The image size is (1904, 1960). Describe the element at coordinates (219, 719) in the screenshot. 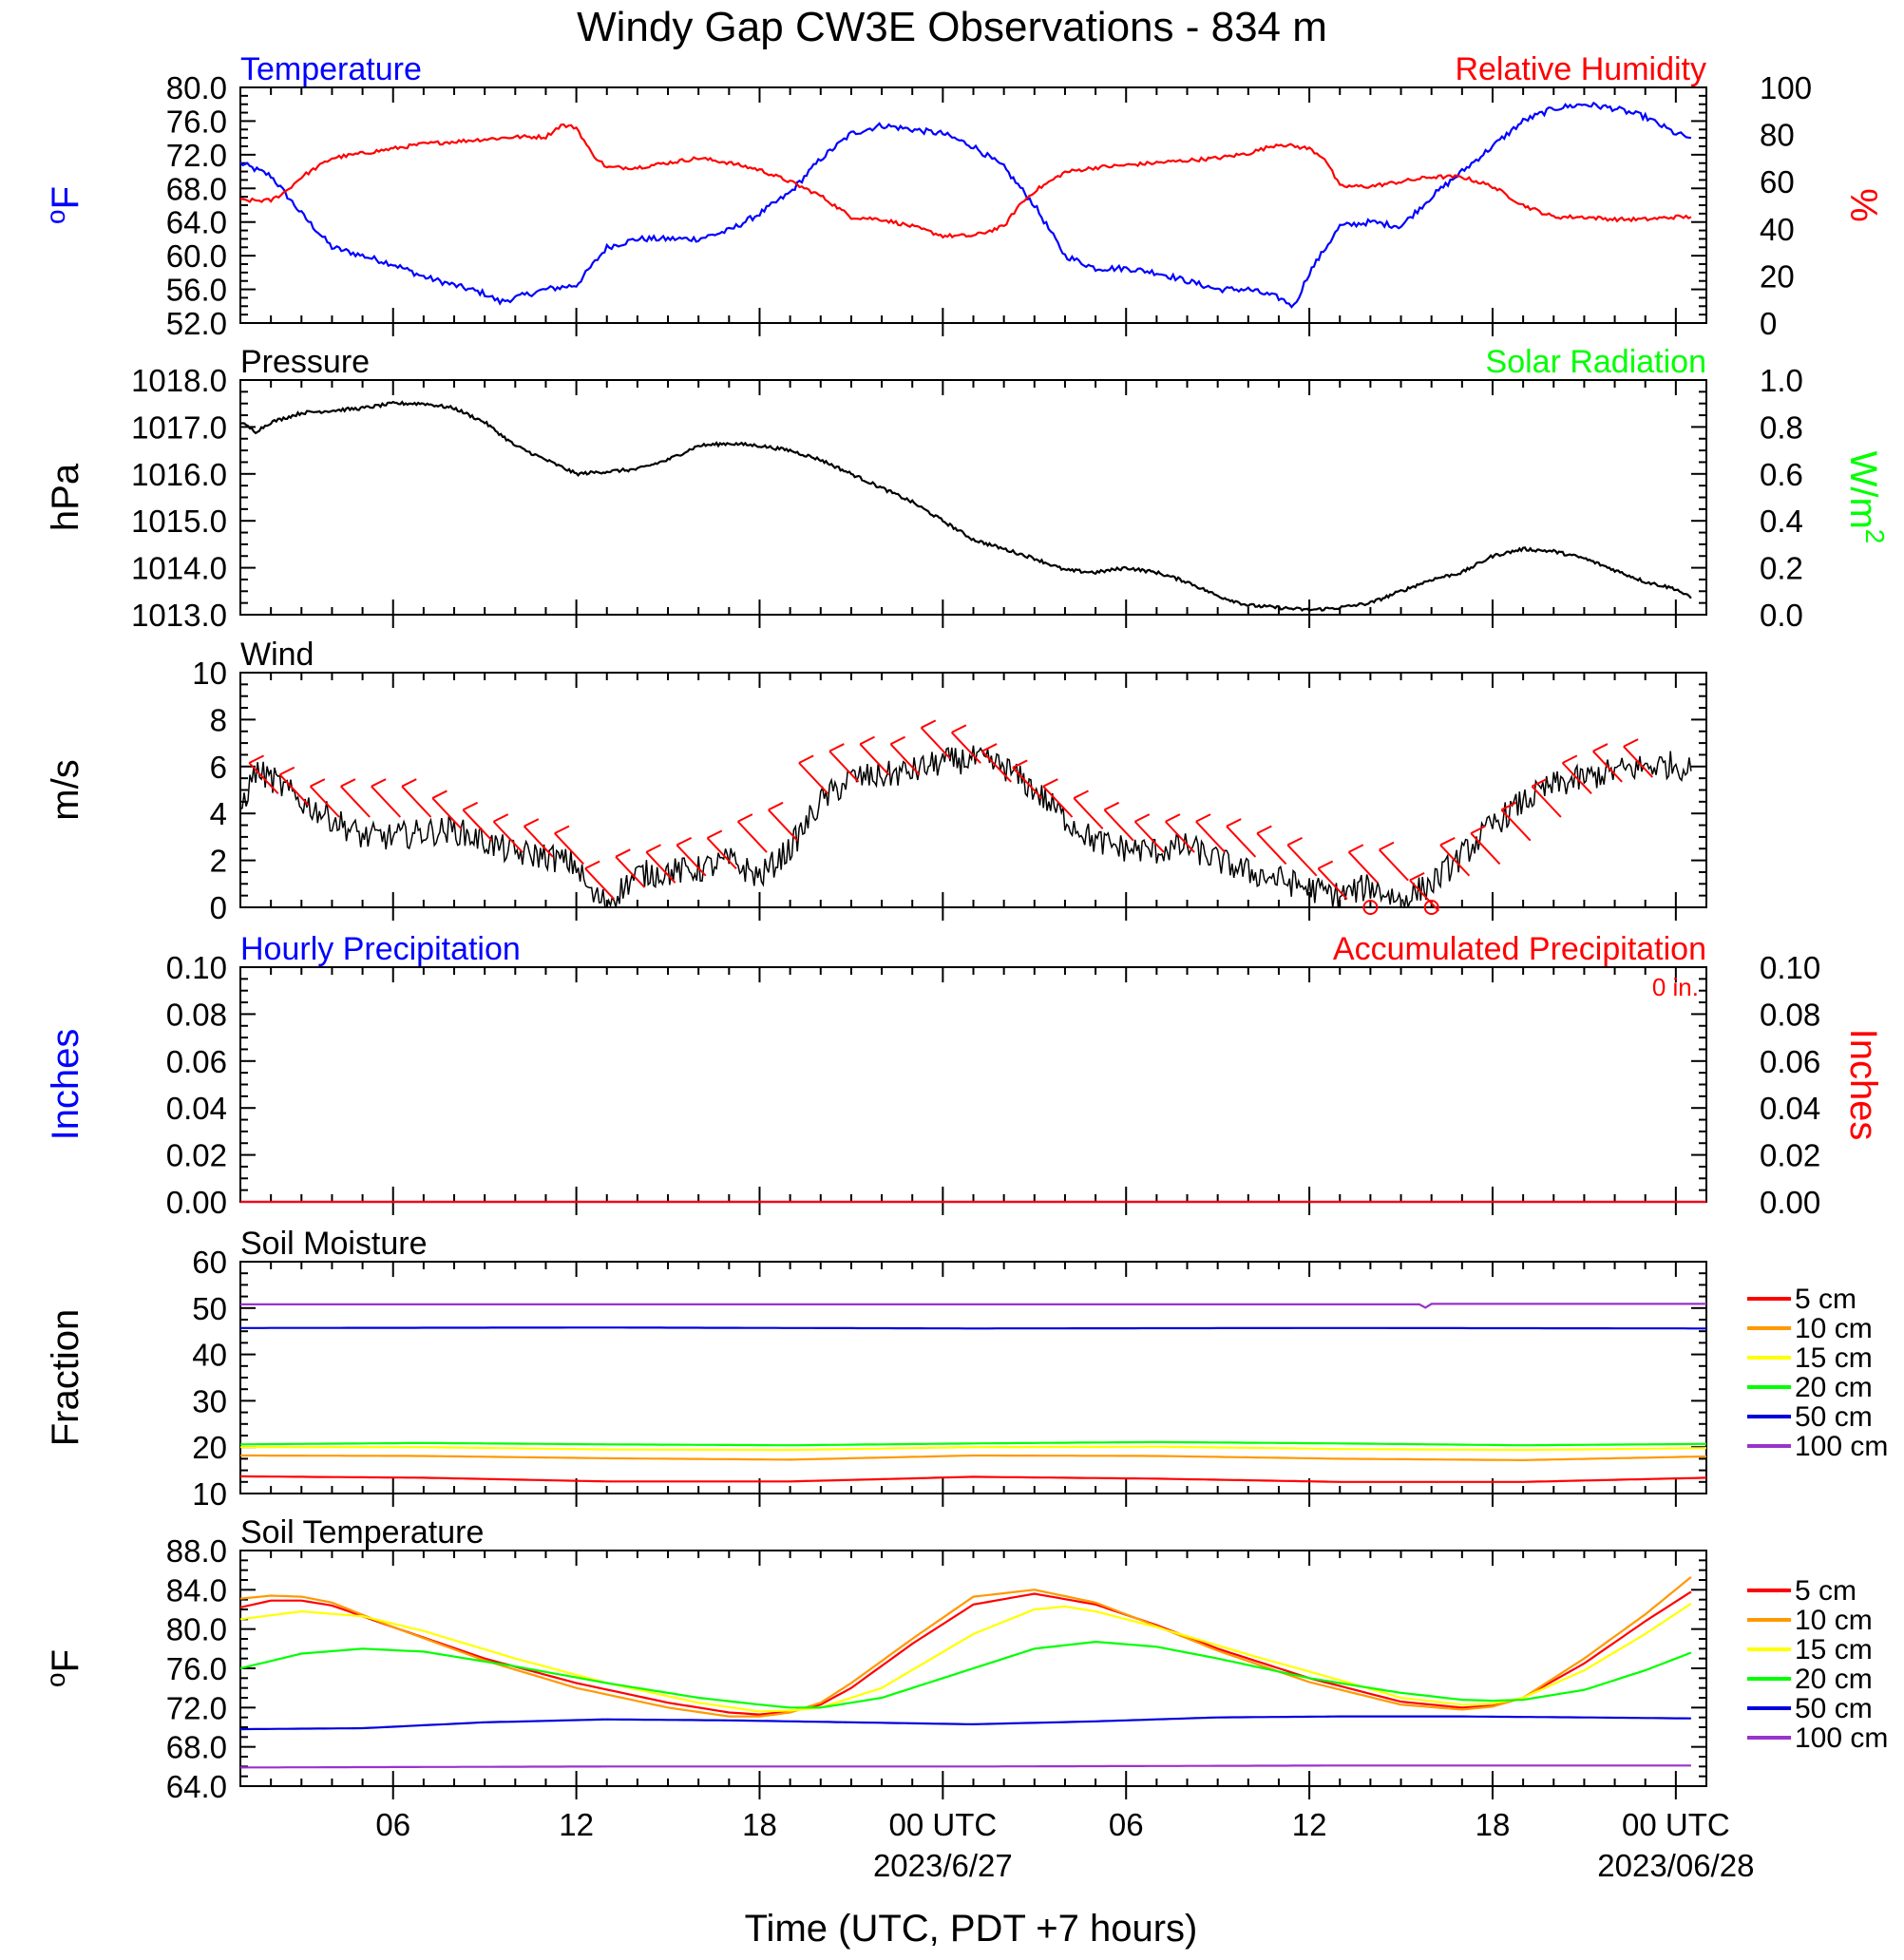

I see `y-tick-label-left: 8` at that location.